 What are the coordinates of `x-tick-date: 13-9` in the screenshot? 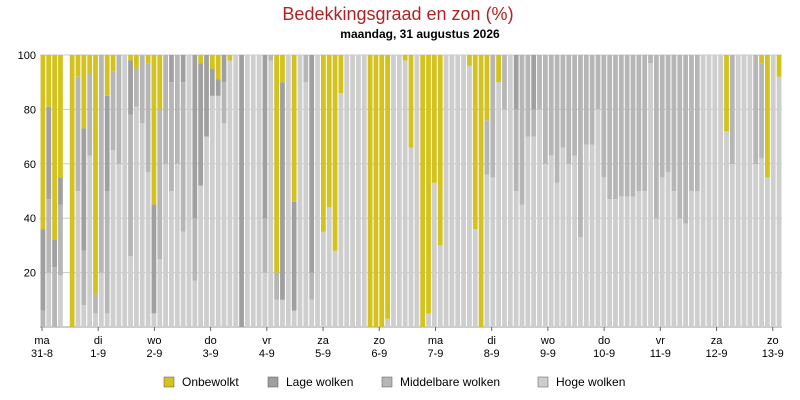 It's located at (773, 354).